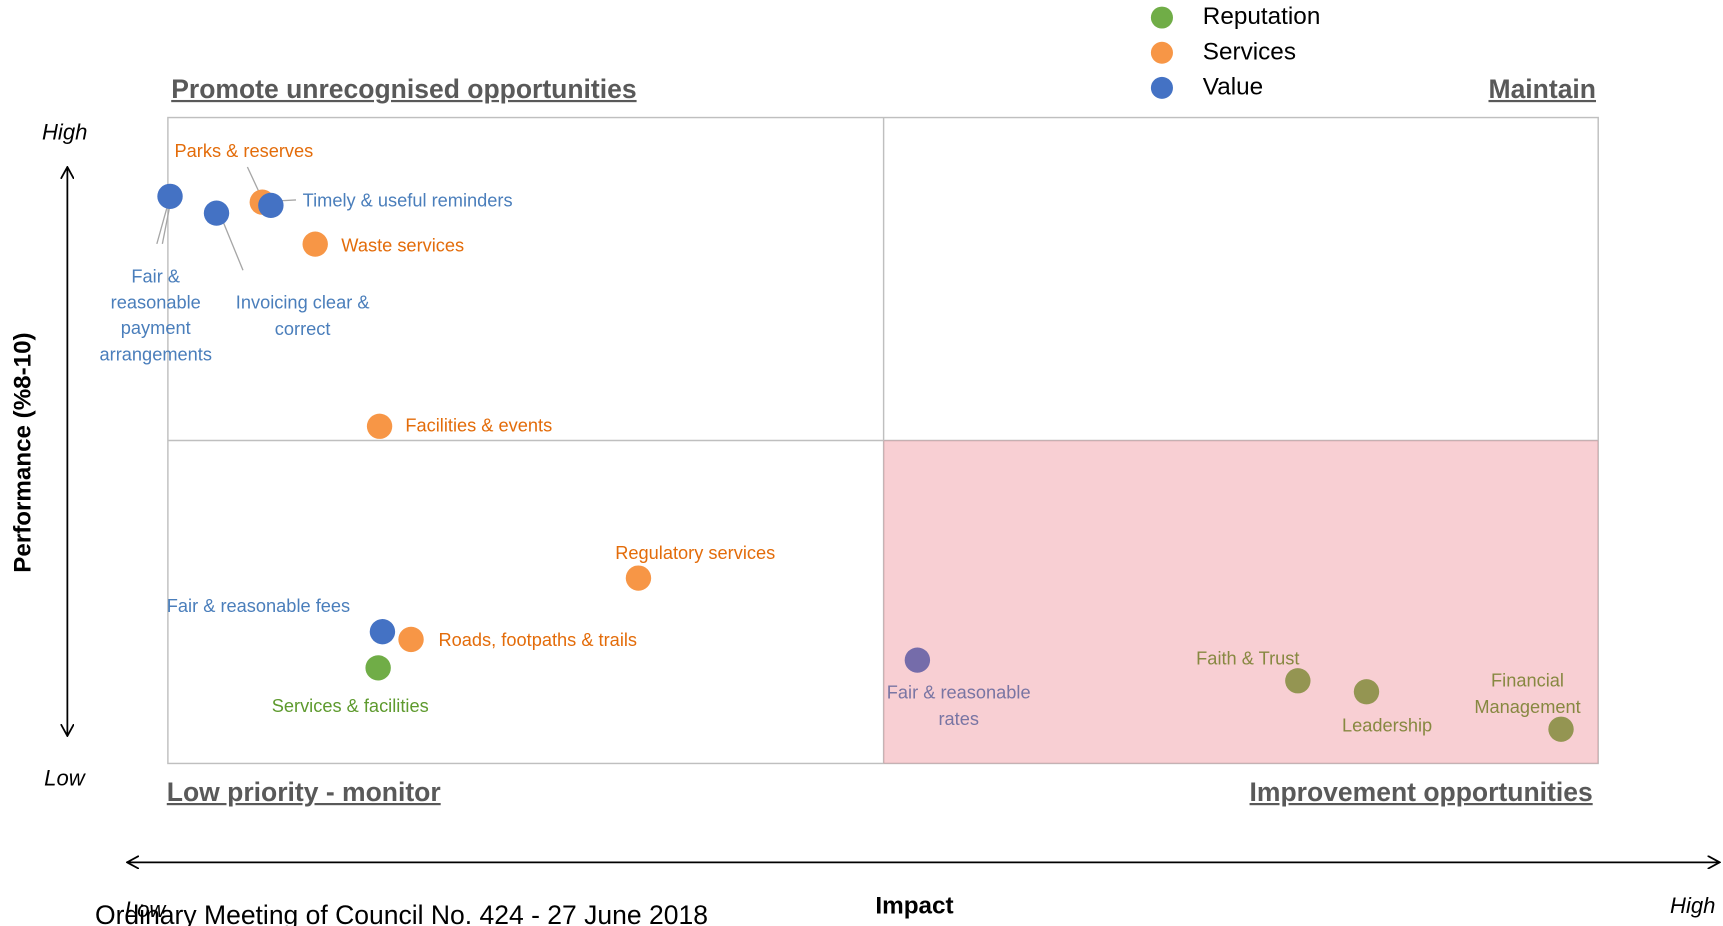 The height and width of the screenshot is (926, 1723). I want to click on legend-label: Services, so click(1249, 51).